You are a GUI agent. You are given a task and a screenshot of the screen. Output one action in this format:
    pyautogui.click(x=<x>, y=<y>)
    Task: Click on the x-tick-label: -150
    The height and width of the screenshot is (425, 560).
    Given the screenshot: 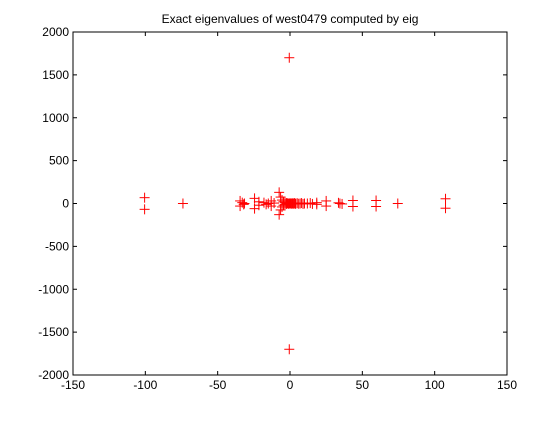 What is the action you would take?
    pyautogui.click(x=73, y=385)
    